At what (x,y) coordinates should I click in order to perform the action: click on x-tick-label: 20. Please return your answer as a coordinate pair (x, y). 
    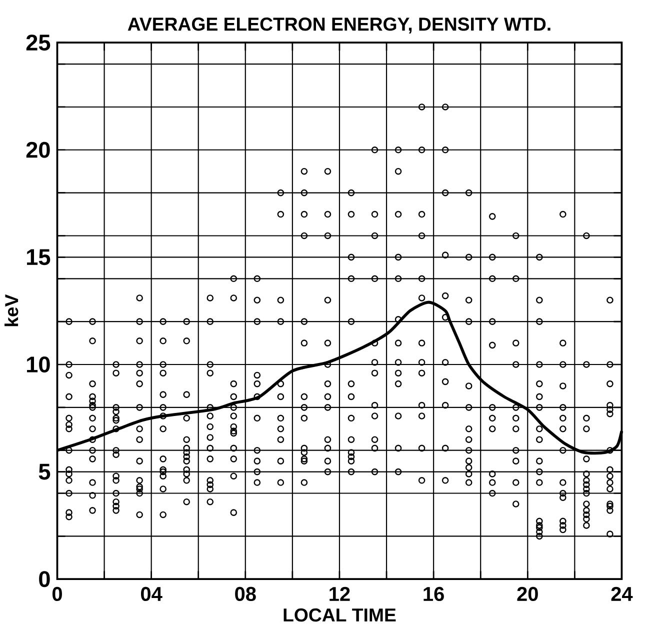
    Looking at the image, I should click on (527, 593).